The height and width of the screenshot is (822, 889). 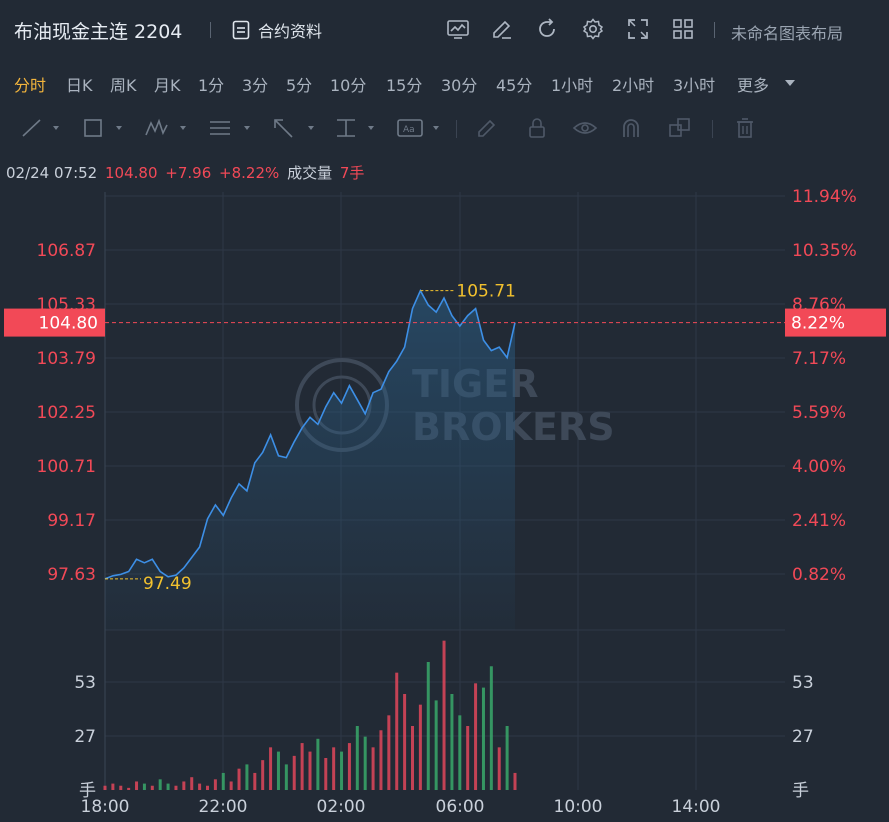 What do you see at coordinates (419, 128) in the screenshot?
I see `text-label-tool-icon: Aa` at bounding box center [419, 128].